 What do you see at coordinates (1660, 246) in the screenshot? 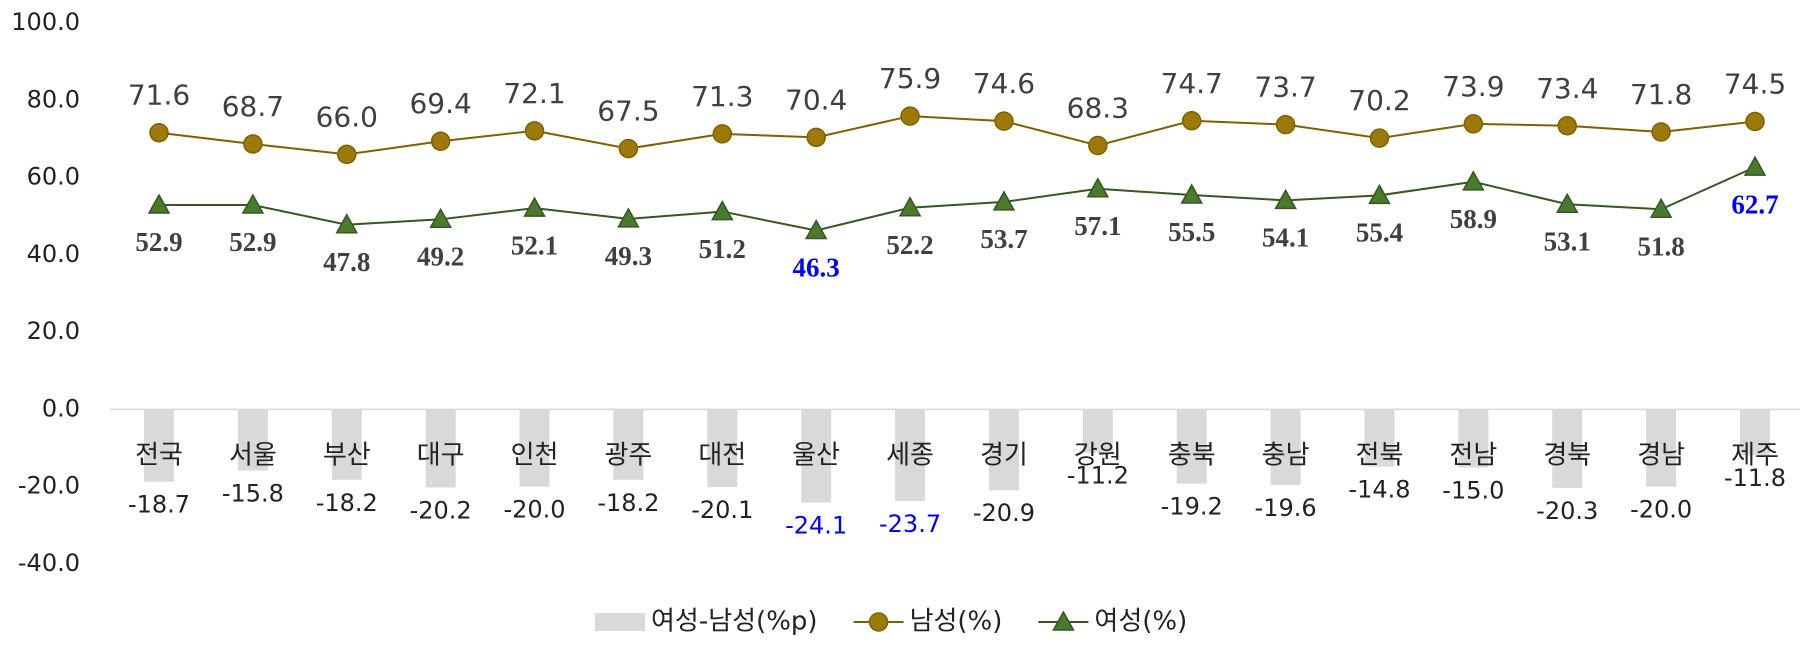
I see `data-label: 51.8` at bounding box center [1660, 246].